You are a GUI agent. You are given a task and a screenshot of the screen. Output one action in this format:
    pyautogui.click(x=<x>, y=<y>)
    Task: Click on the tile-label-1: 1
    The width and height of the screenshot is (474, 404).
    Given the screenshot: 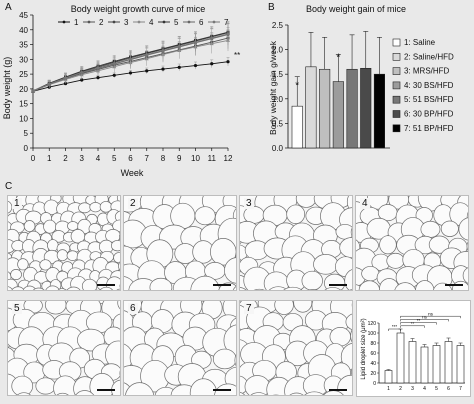 What is the action you would take?
    pyautogui.click(x=17, y=203)
    